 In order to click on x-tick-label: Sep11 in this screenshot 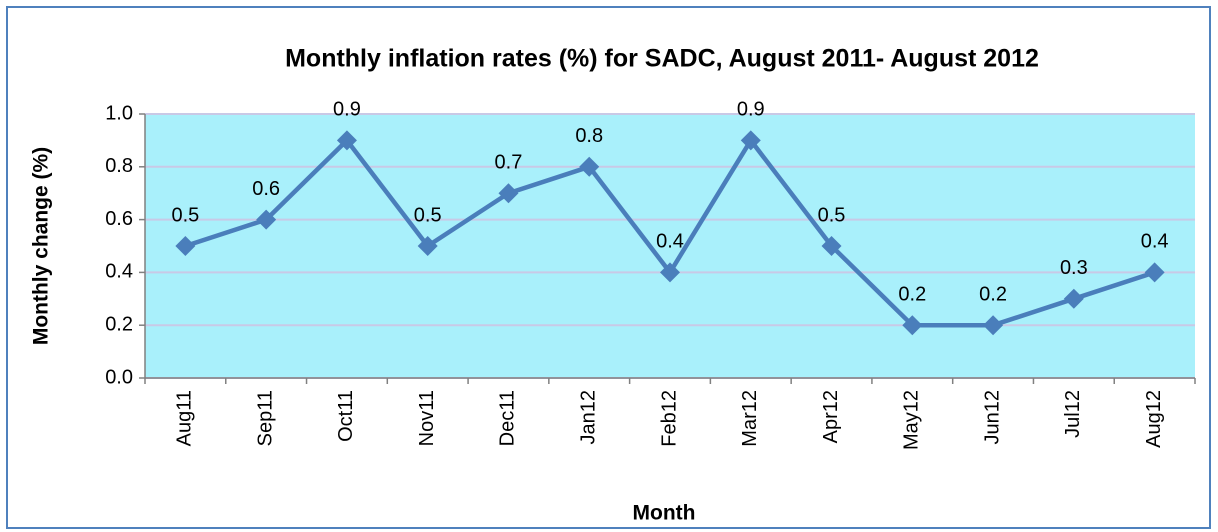, I will do `click(265, 418)`.